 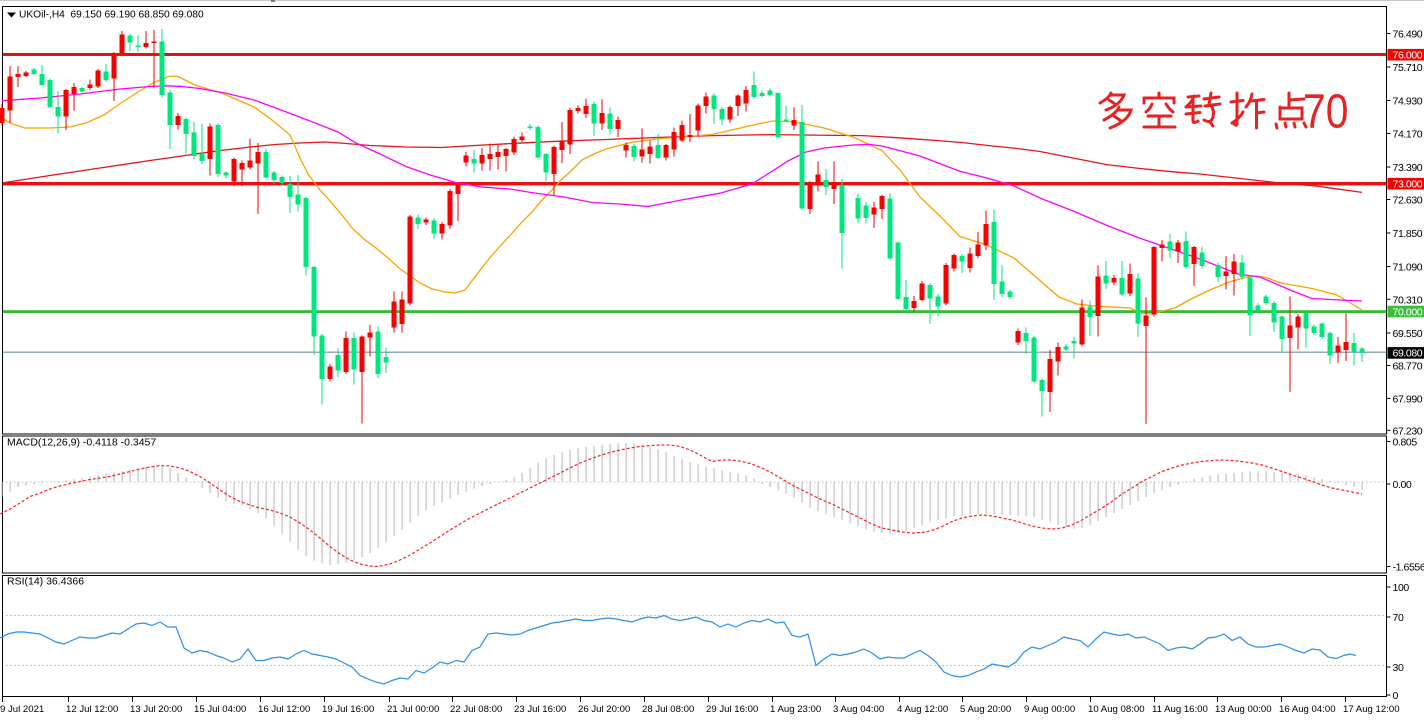 What do you see at coordinates (1408, 102) in the screenshot?
I see `svg-text: 74.930` at bounding box center [1408, 102].